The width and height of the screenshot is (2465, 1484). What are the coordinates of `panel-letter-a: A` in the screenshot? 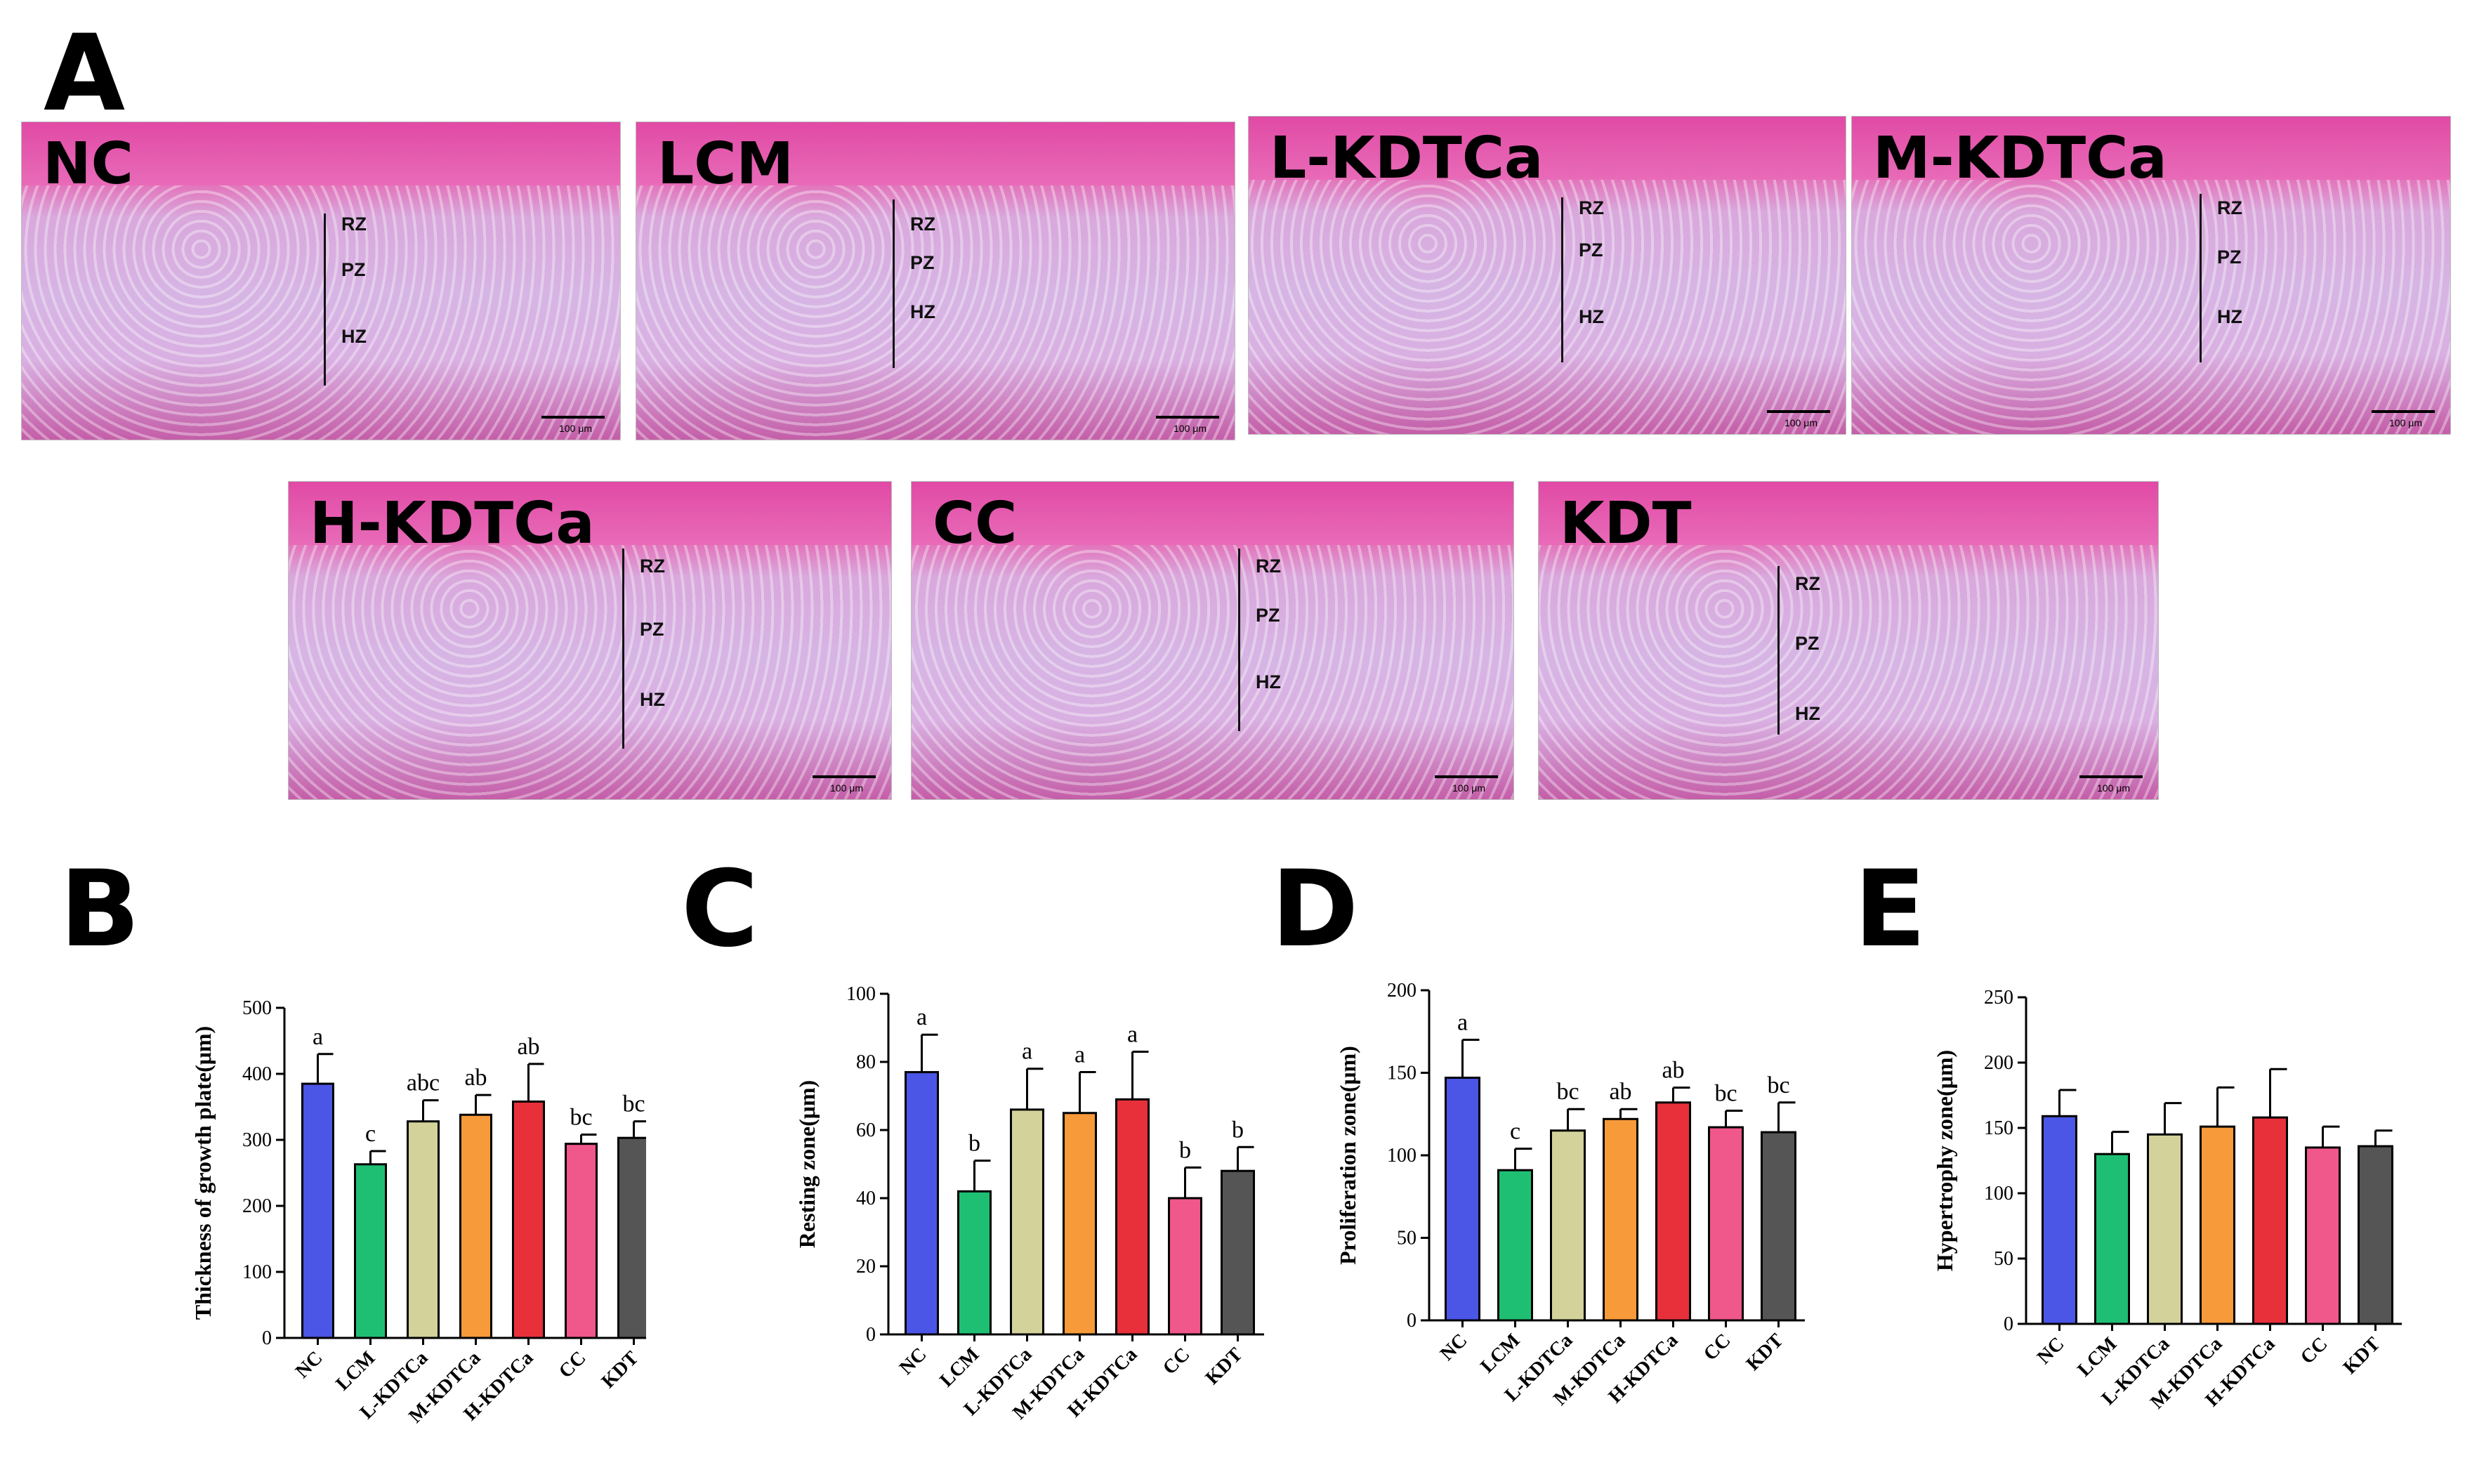 It's located at (85, 74).